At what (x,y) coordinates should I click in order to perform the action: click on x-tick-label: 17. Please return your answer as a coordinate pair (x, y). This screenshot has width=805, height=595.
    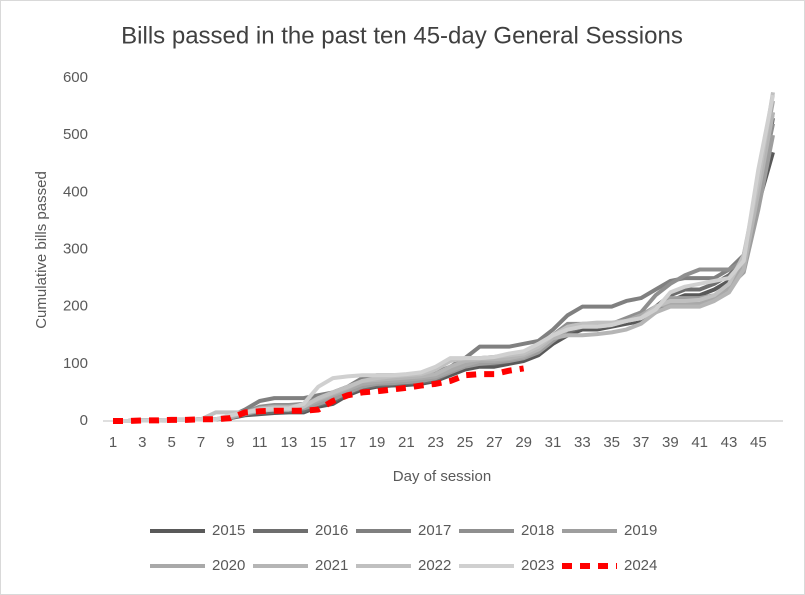
    Looking at the image, I should click on (347, 442).